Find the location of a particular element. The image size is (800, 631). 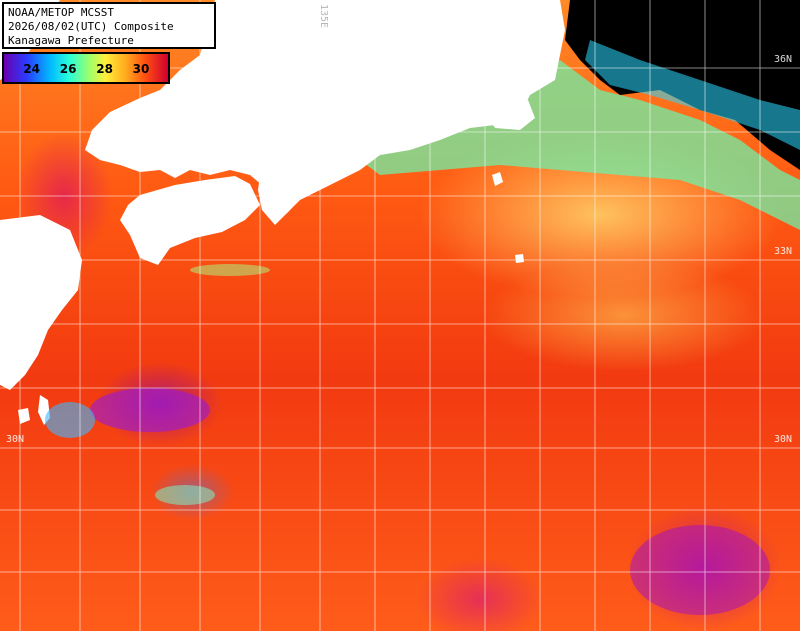

legend-tick-28: 28 is located at coordinates (104, 69).